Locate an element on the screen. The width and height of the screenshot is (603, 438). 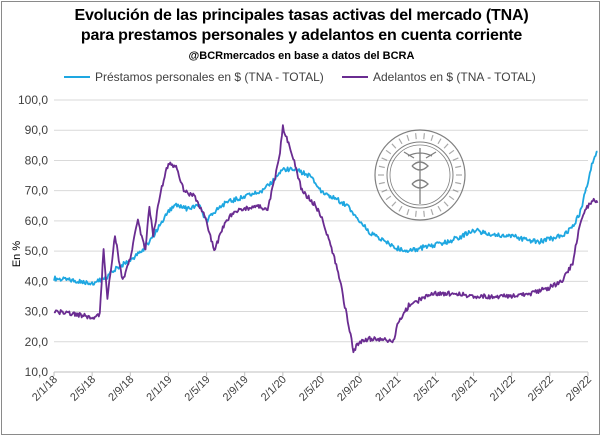
x-tick-label: 2/5/21 is located at coordinates (426, 389).